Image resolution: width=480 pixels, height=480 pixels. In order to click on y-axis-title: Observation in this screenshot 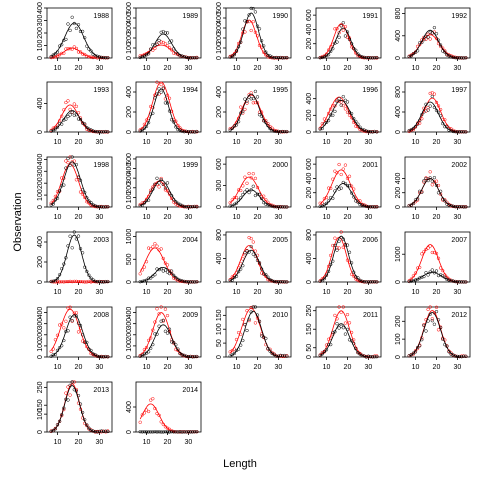, I will do `click(18, 222)`.